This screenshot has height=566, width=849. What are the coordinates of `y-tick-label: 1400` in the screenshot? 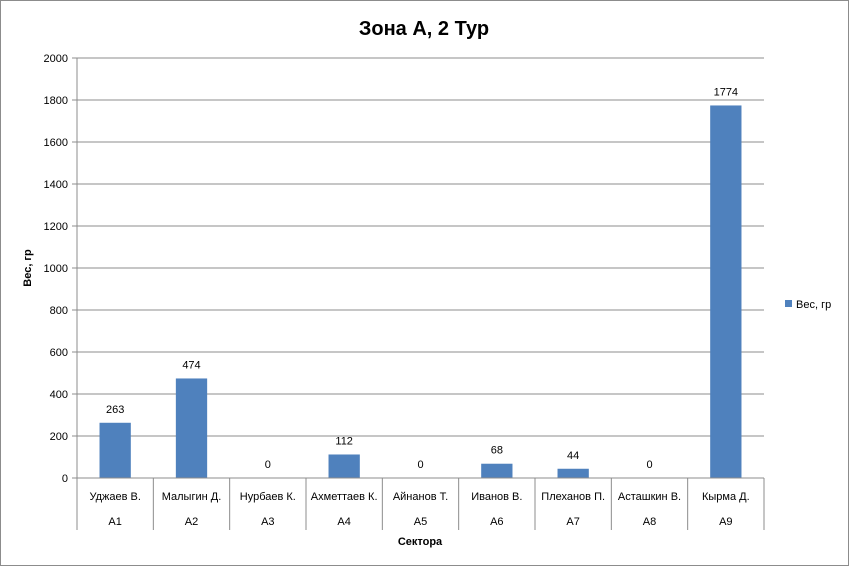 It's located at (56, 185).